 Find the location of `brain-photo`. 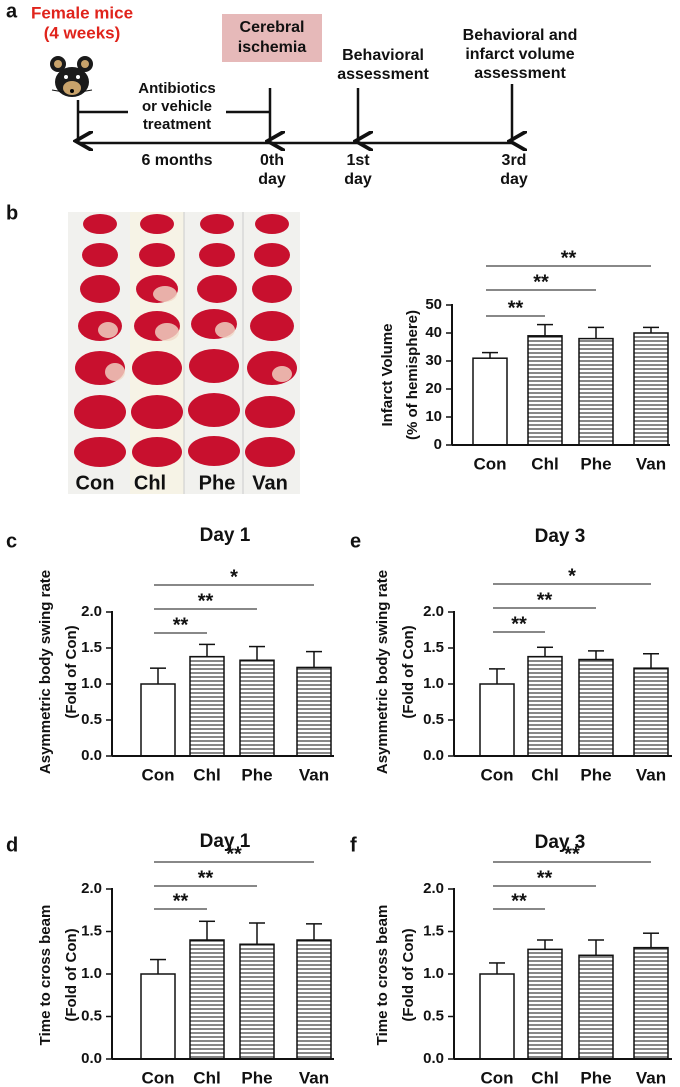

brain-photo is located at coordinates (184, 353).